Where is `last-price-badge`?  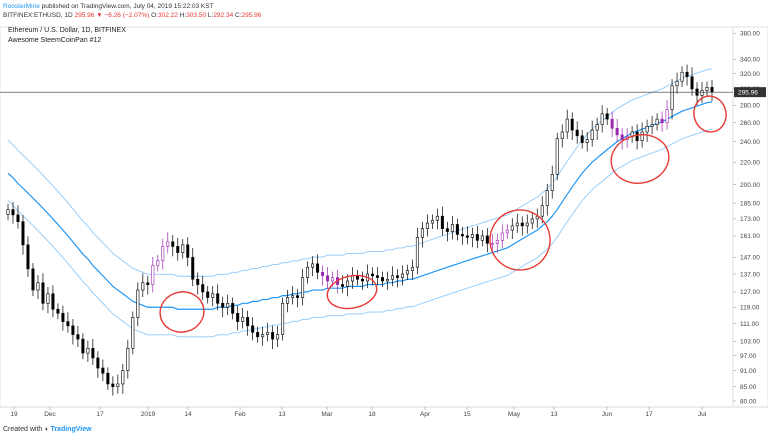
last-price-badge is located at coordinates (750, 92).